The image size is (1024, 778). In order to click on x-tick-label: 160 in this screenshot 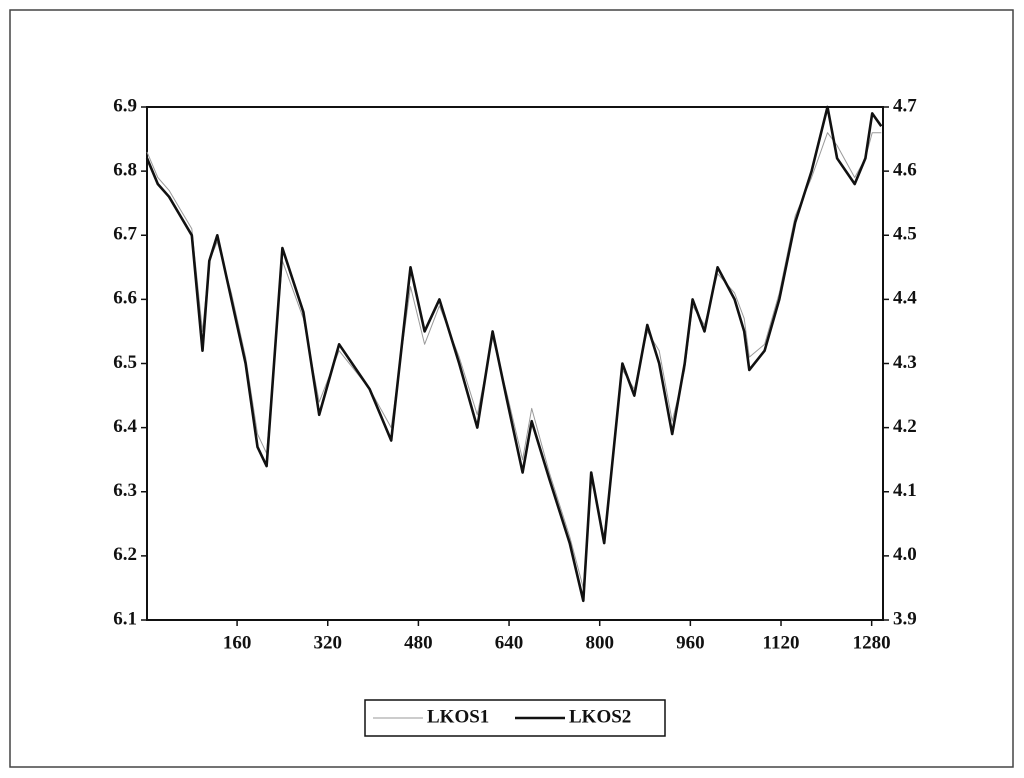, I will do `click(237, 642)`.